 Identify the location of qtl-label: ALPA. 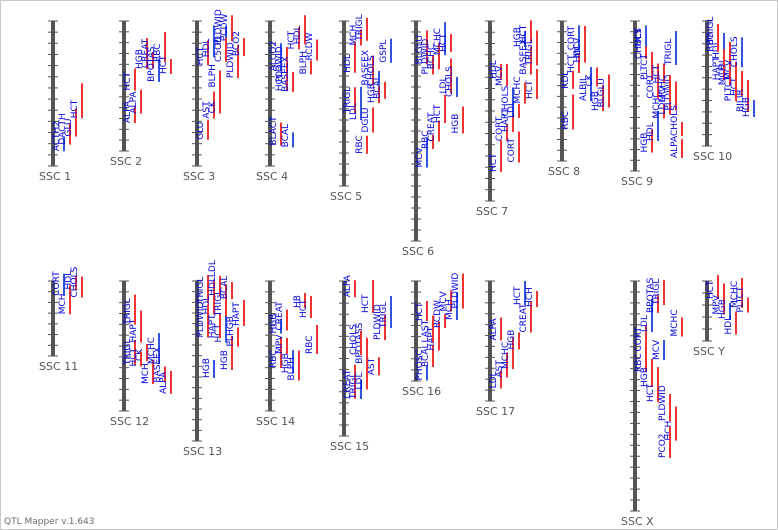
(675, 146).